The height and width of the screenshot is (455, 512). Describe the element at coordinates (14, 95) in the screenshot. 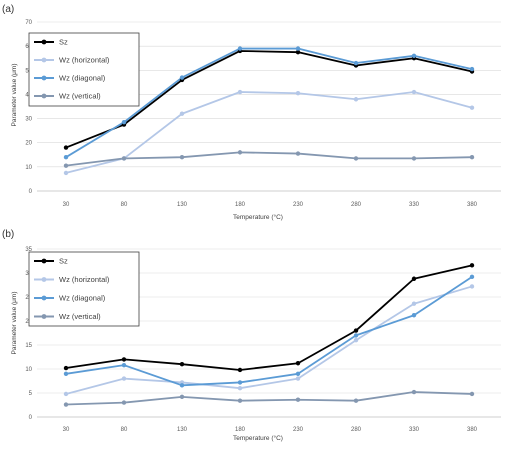

I see `y-axis-title-a: Parameter value (μm)` at that location.